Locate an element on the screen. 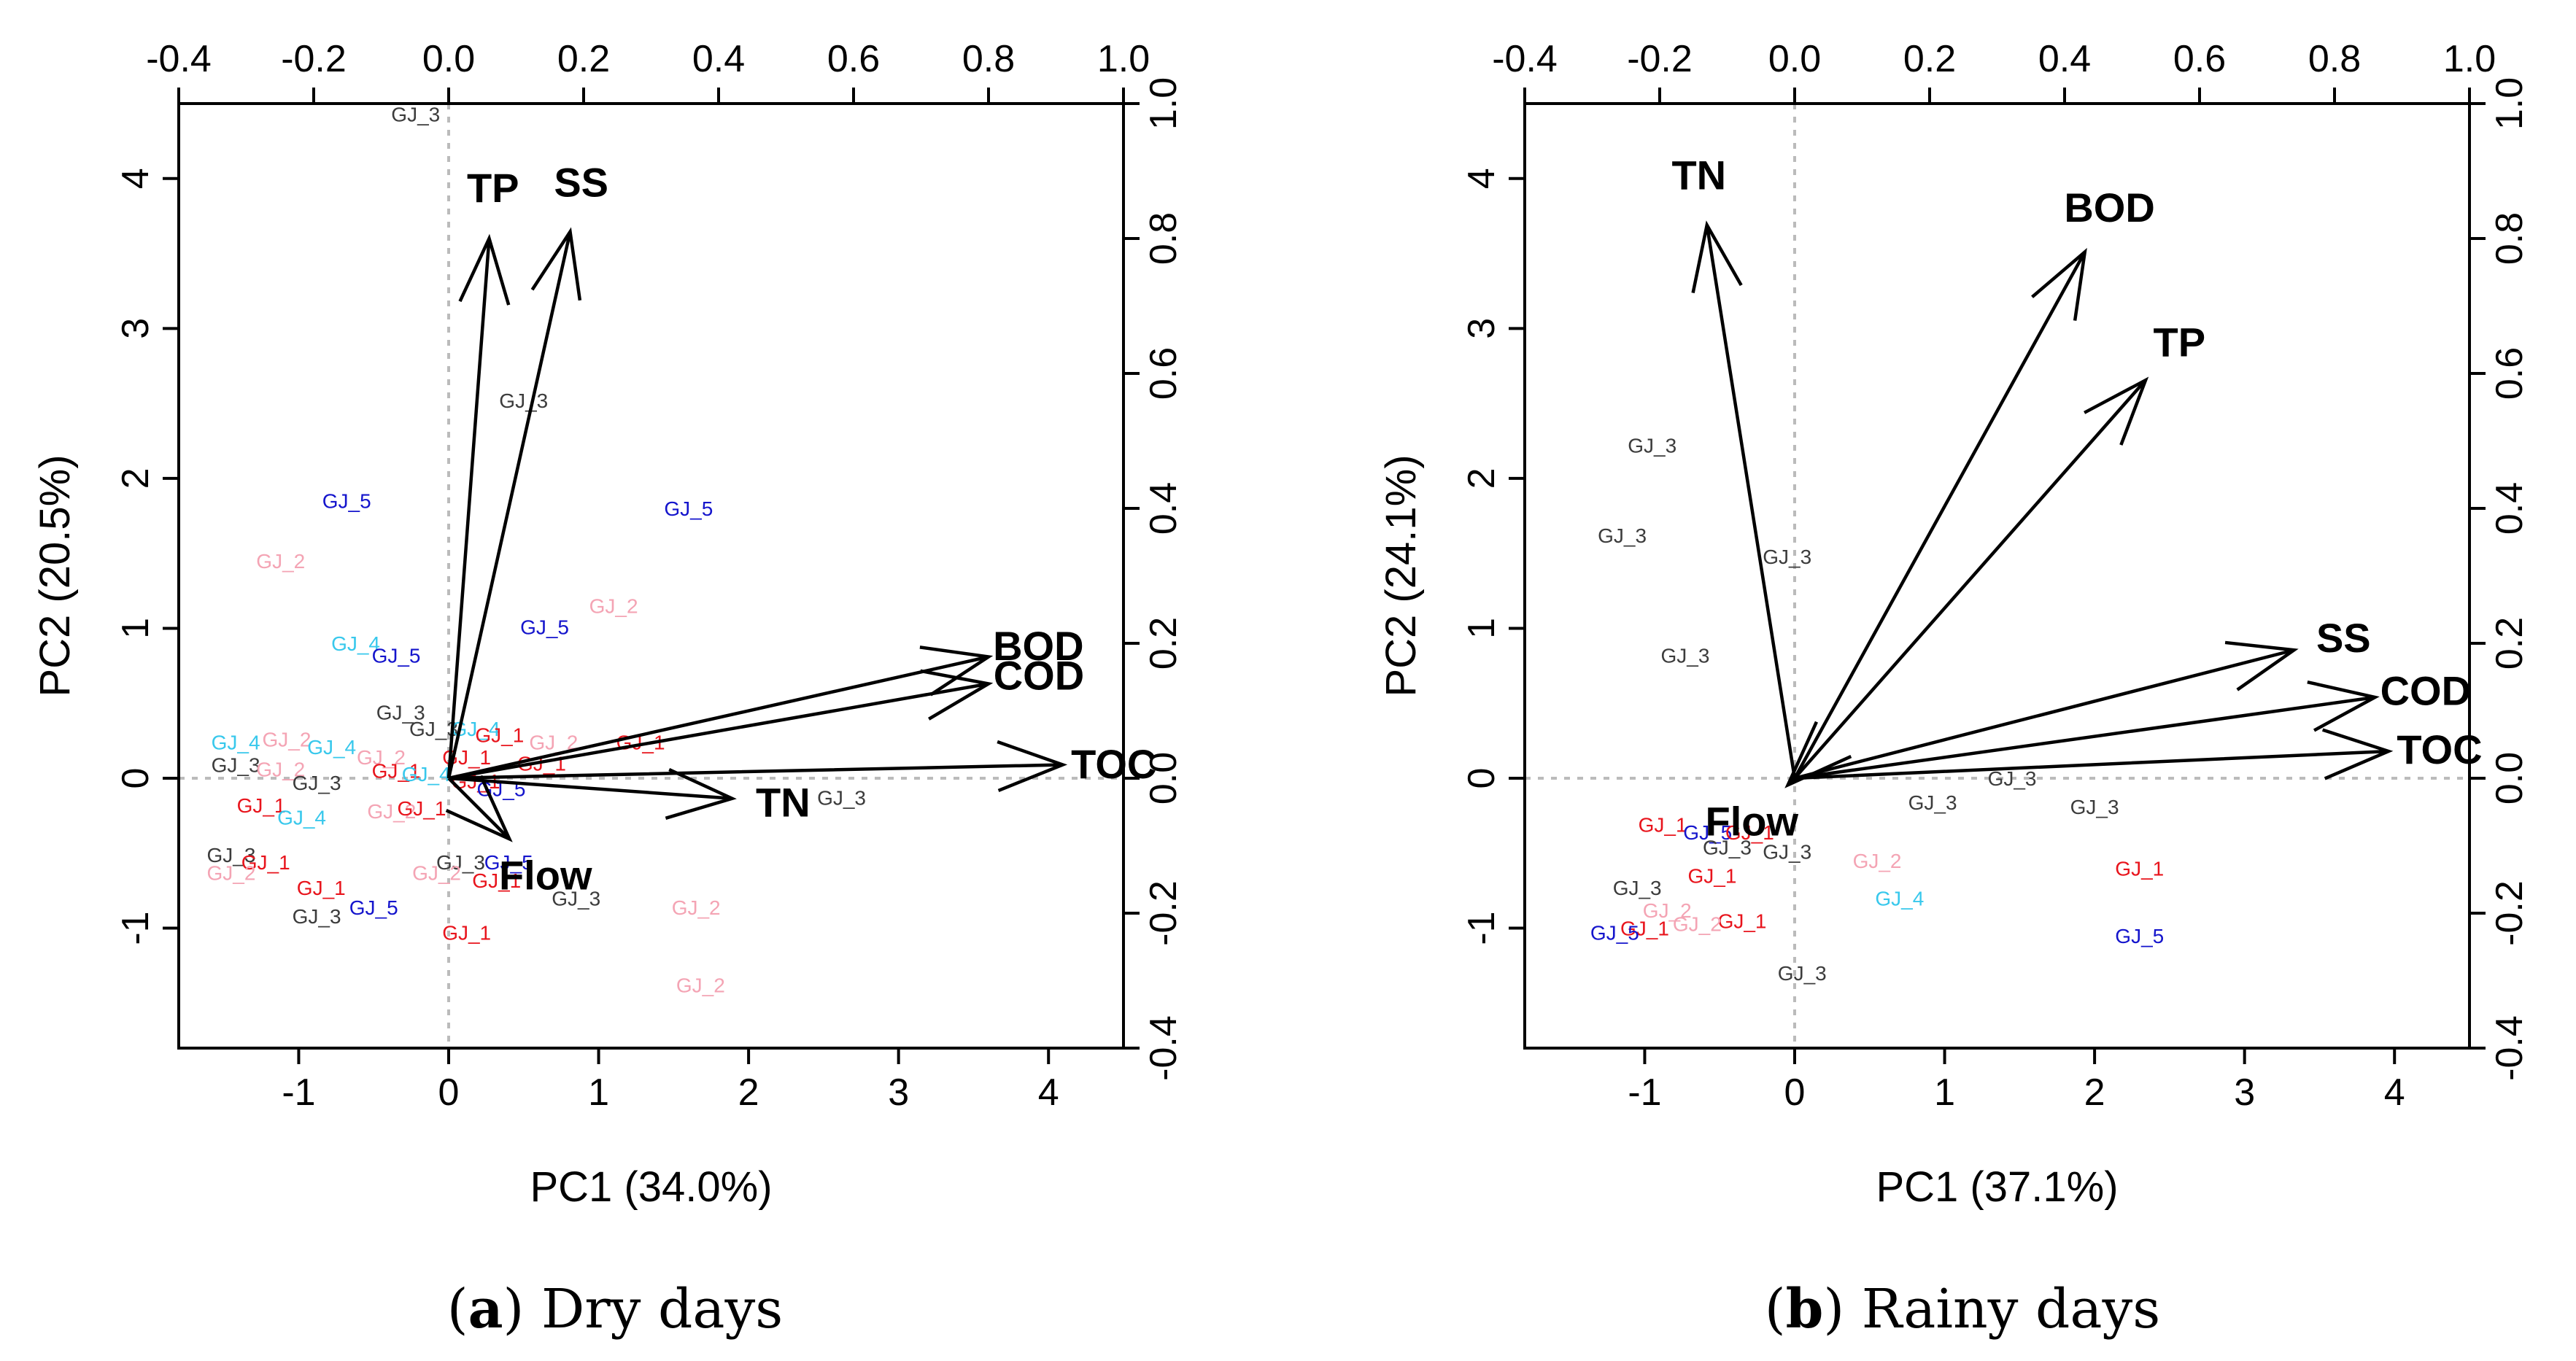  loading-arrow-tp is located at coordinates (1971, 578).